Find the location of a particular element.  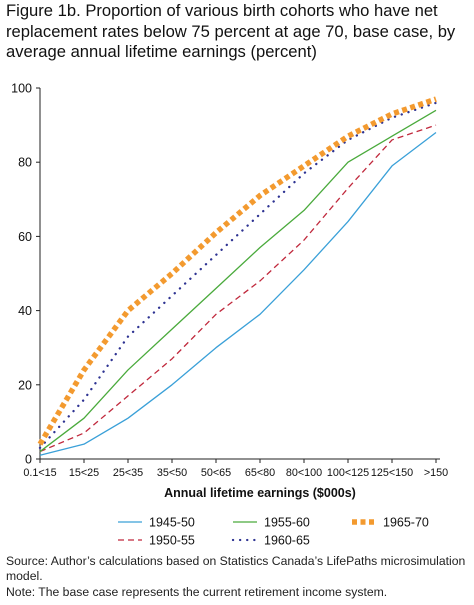

legend-label: 1960-65 is located at coordinates (287, 541).